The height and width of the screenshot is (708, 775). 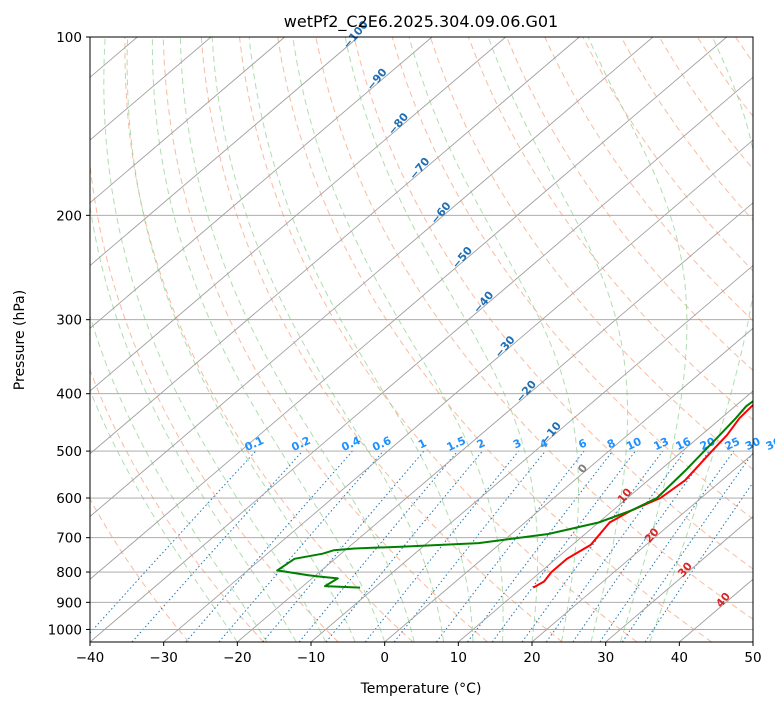 I want to click on x-tick-label: 10, so click(x=458, y=658).